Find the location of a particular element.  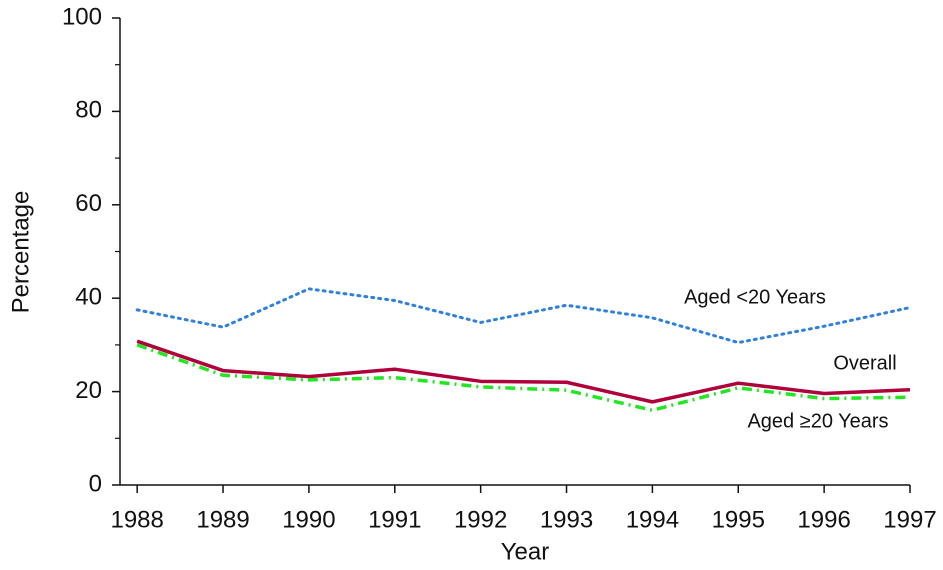

x-axis-label: Year is located at coordinates (525, 551).